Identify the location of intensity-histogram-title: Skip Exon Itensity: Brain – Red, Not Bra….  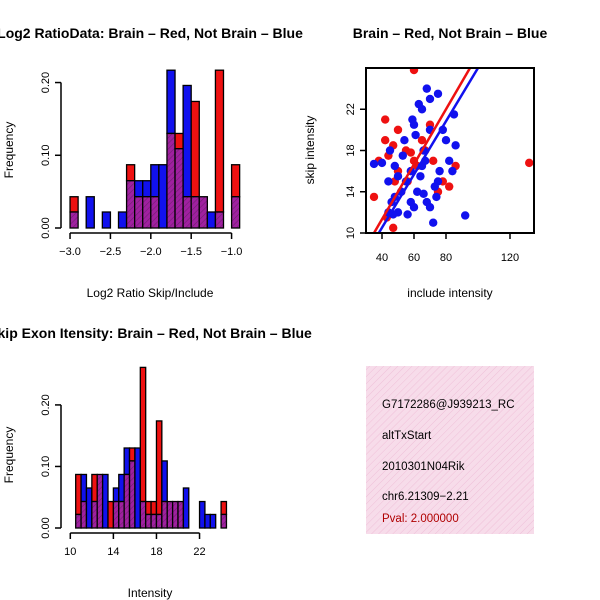
(156, 333).